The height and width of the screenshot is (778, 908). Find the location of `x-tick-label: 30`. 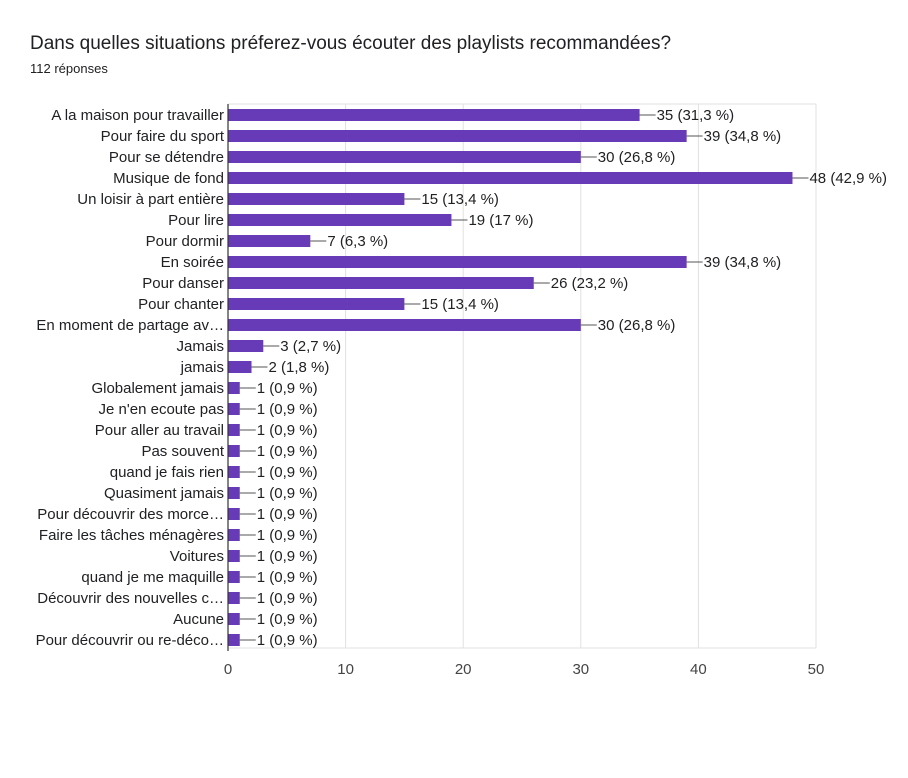

x-tick-label: 30 is located at coordinates (580, 669).